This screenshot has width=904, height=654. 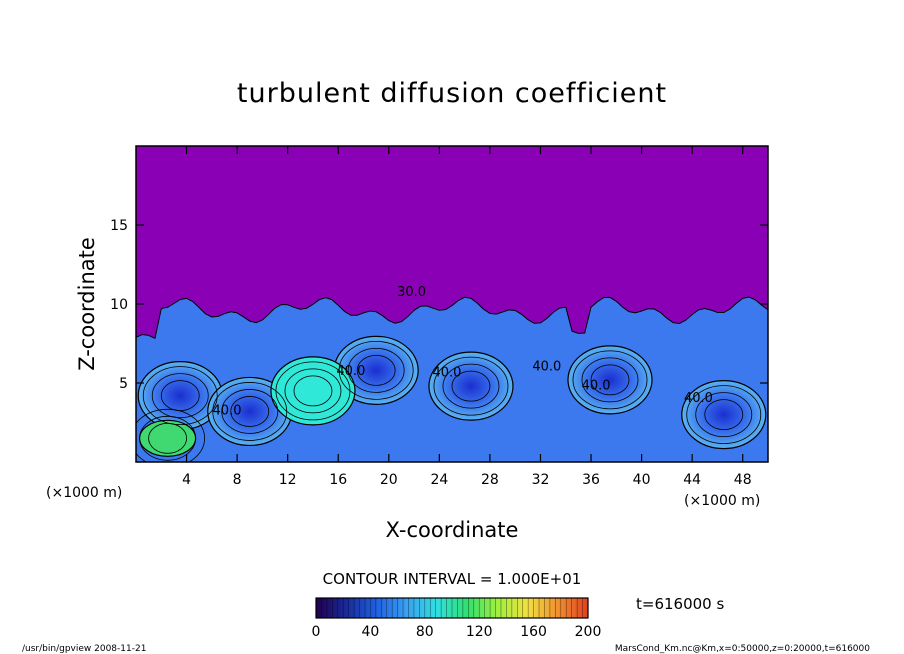 What do you see at coordinates (698, 398) in the screenshot?
I see `contour-label-4: 40.0` at bounding box center [698, 398].